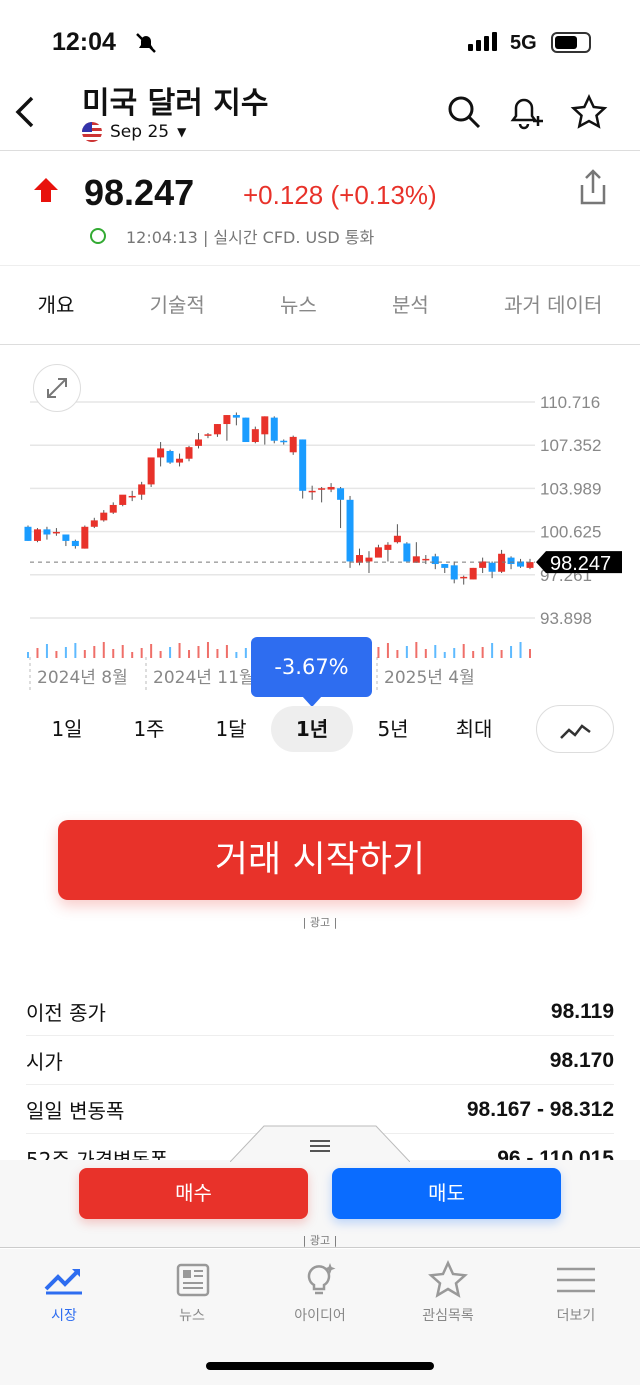 The image size is (640, 1385). What do you see at coordinates (582, 1011) in the screenshot?
I see `stat-value: 98.119` at bounding box center [582, 1011].